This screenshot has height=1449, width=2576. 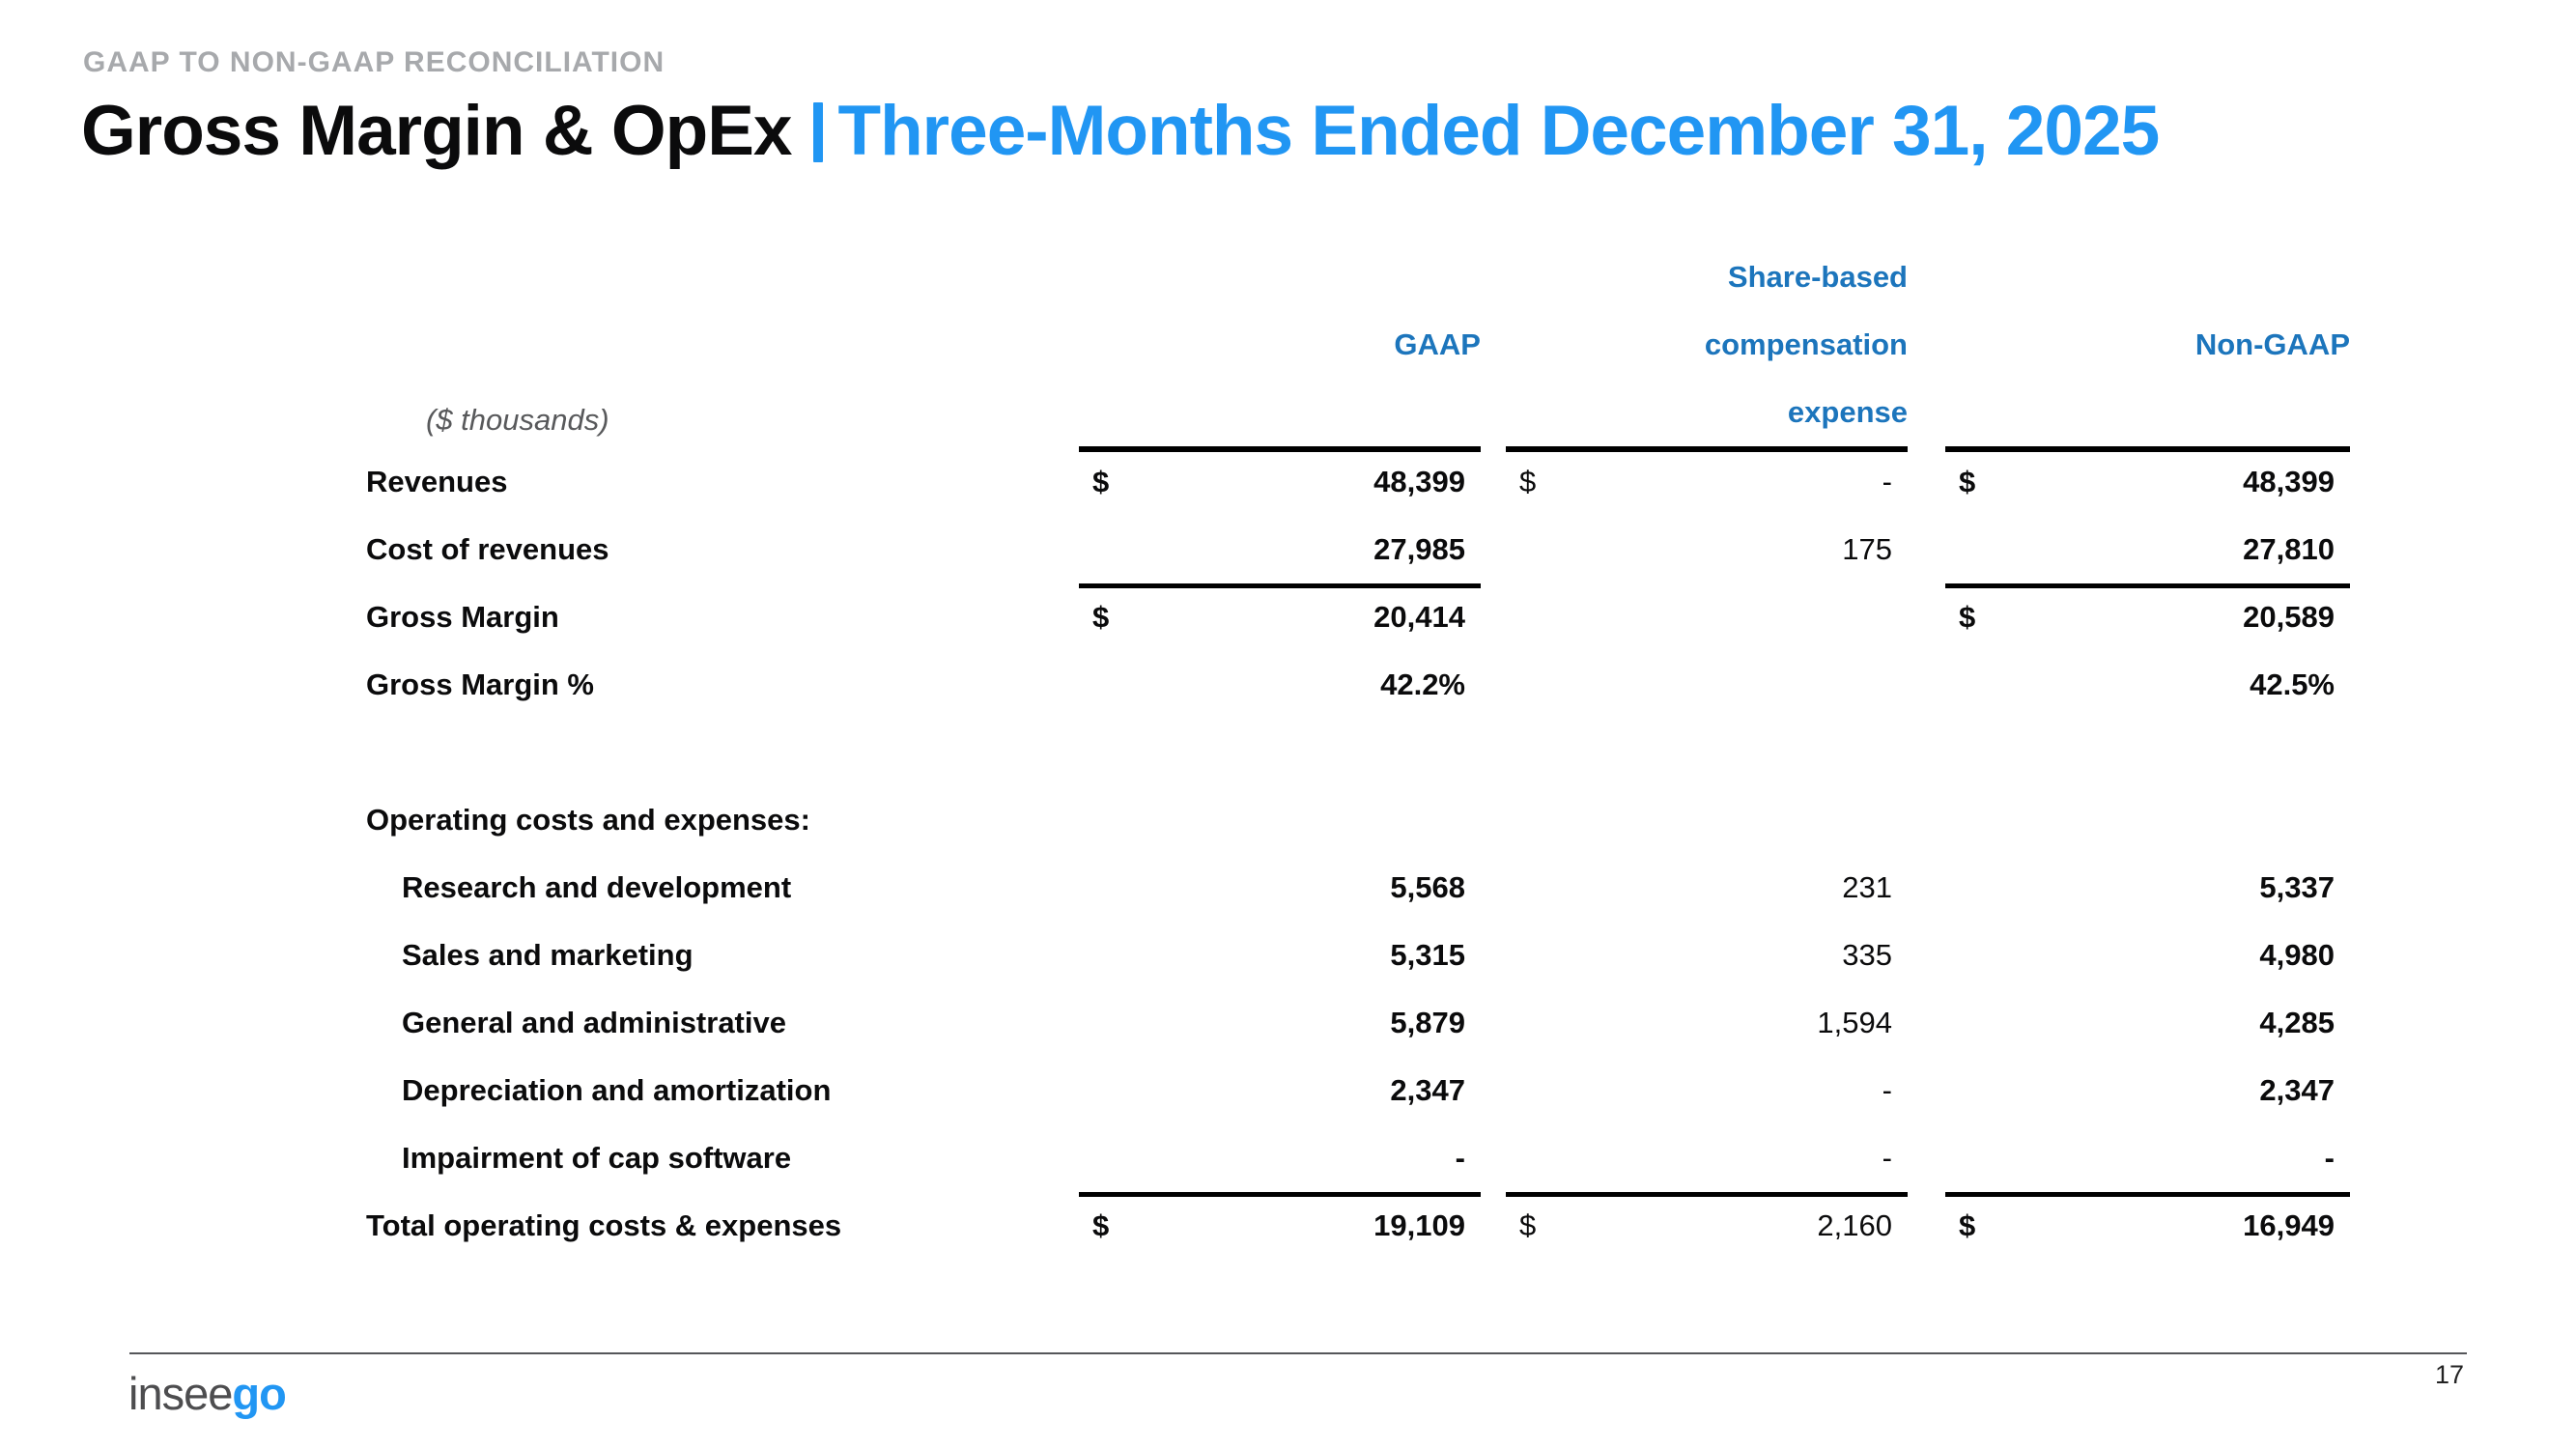 What do you see at coordinates (1707, 955) in the screenshot?
I see `sbc-cell: 335` at bounding box center [1707, 955].